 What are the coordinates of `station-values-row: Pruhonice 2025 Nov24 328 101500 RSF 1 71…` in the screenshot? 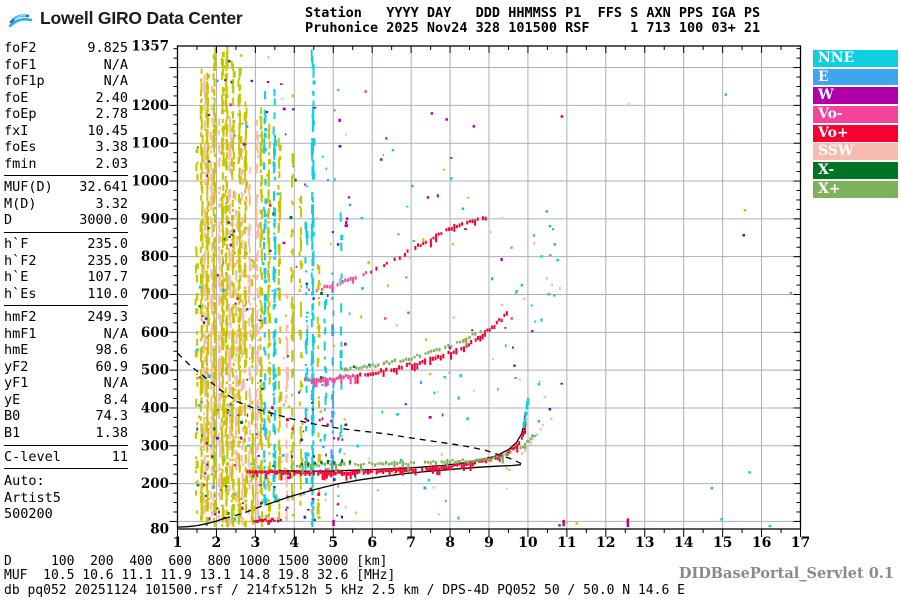 It's located at (533, 27).